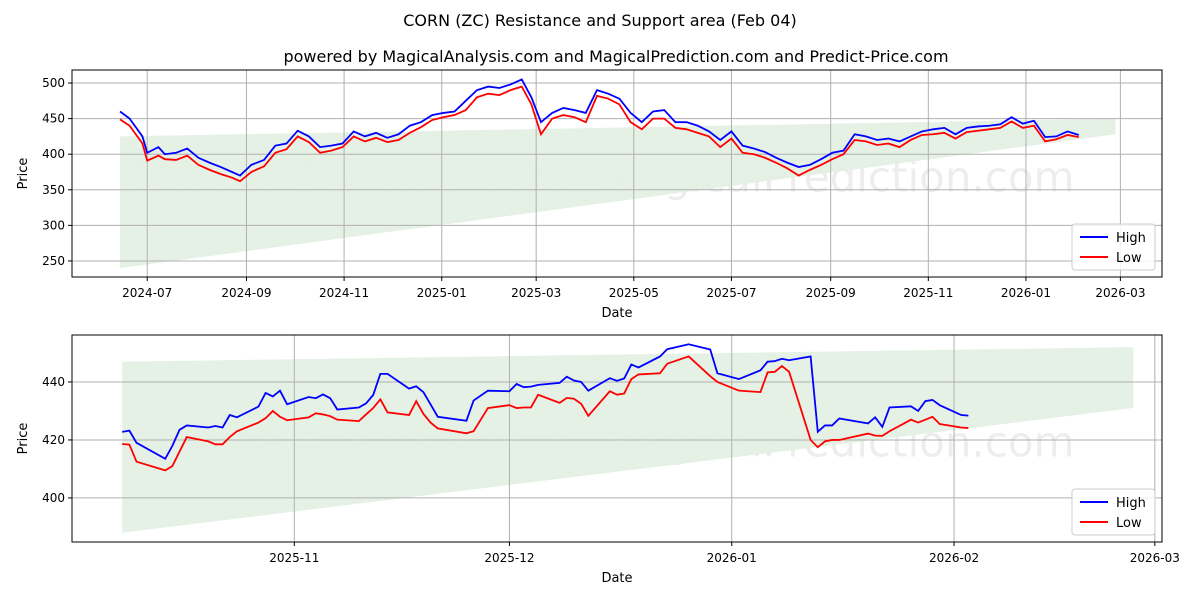  Describe the element at coordinates (831, 293) in the screenshot. I see `x-tick-label: 2025-09` at that location.